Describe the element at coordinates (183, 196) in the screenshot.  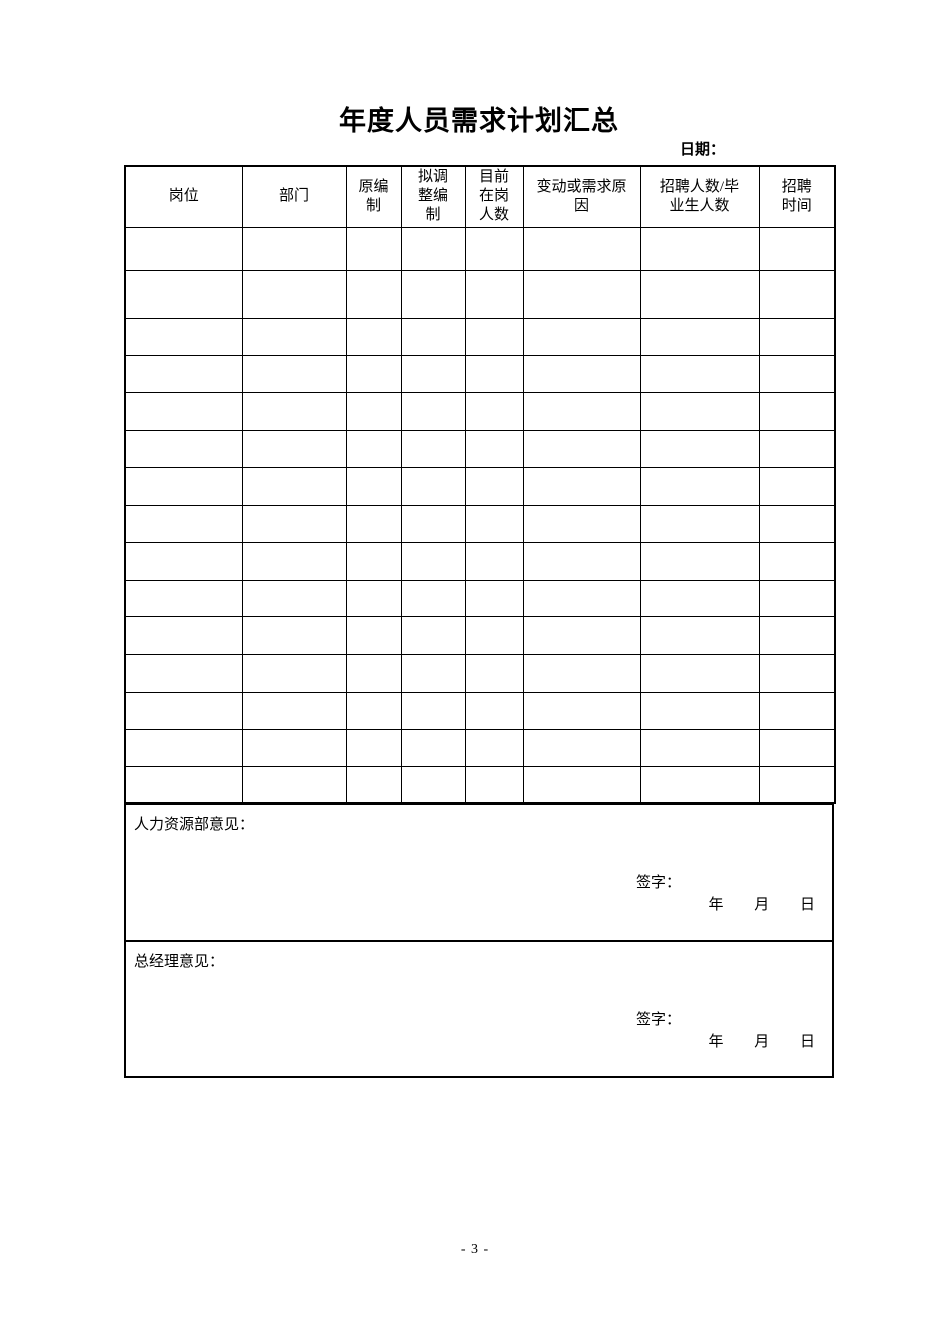
I see `column-header-position: 岗位` at that location.